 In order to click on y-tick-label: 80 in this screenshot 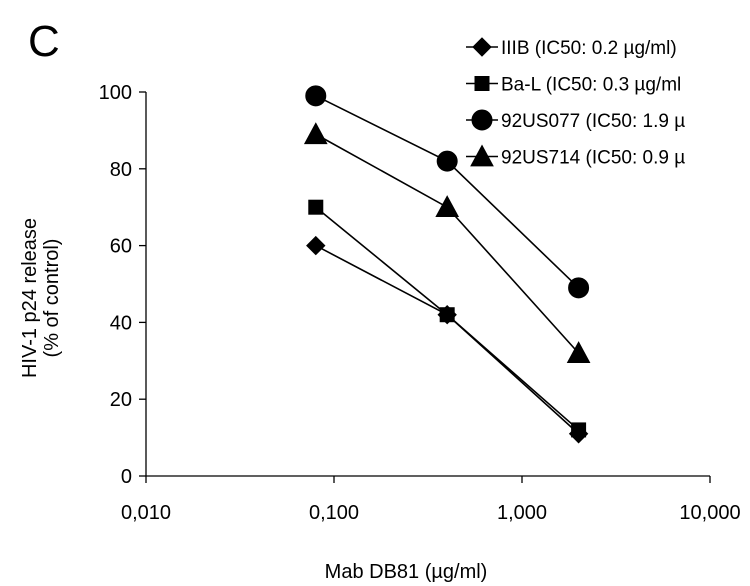, I will do `click(121, 170)`.